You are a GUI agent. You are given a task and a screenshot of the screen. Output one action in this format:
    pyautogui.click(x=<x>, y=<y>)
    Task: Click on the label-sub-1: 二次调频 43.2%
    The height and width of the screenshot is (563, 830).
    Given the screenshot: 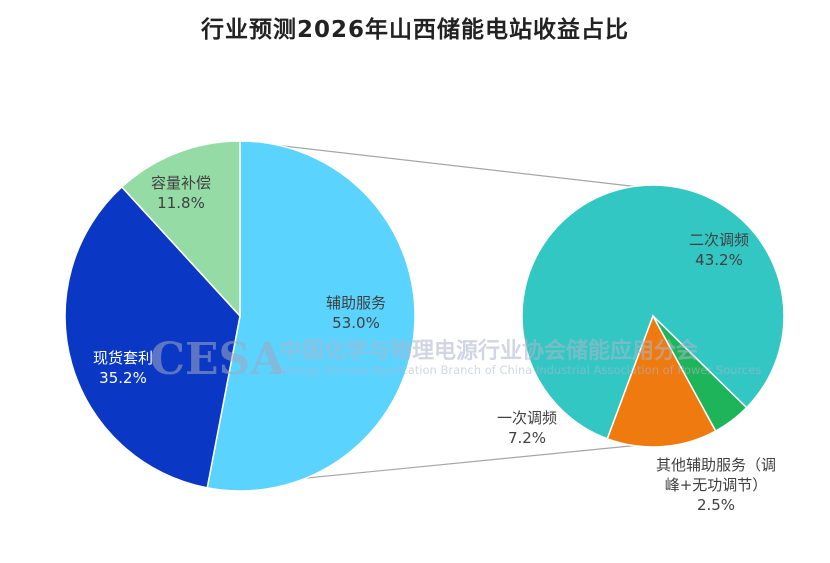 What is the action you would take?
    pyautogui.click(x=719, y=250)
    